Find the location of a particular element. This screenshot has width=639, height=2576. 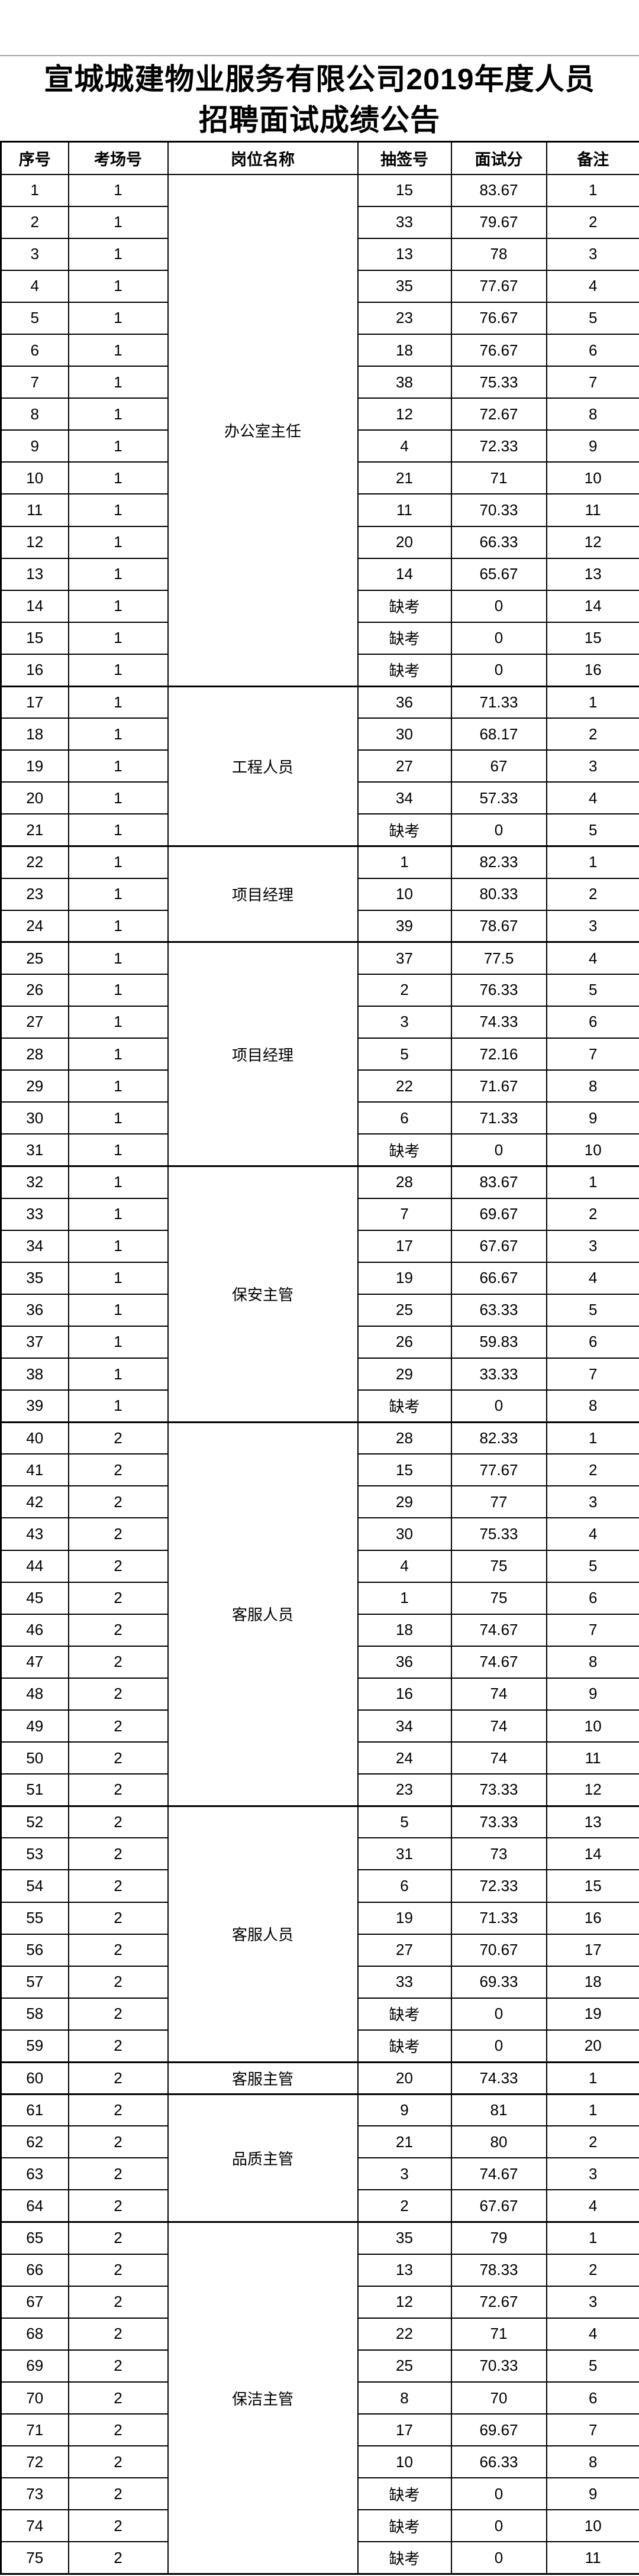

cell-remark: 6 is located at coordinates (592, 2398).